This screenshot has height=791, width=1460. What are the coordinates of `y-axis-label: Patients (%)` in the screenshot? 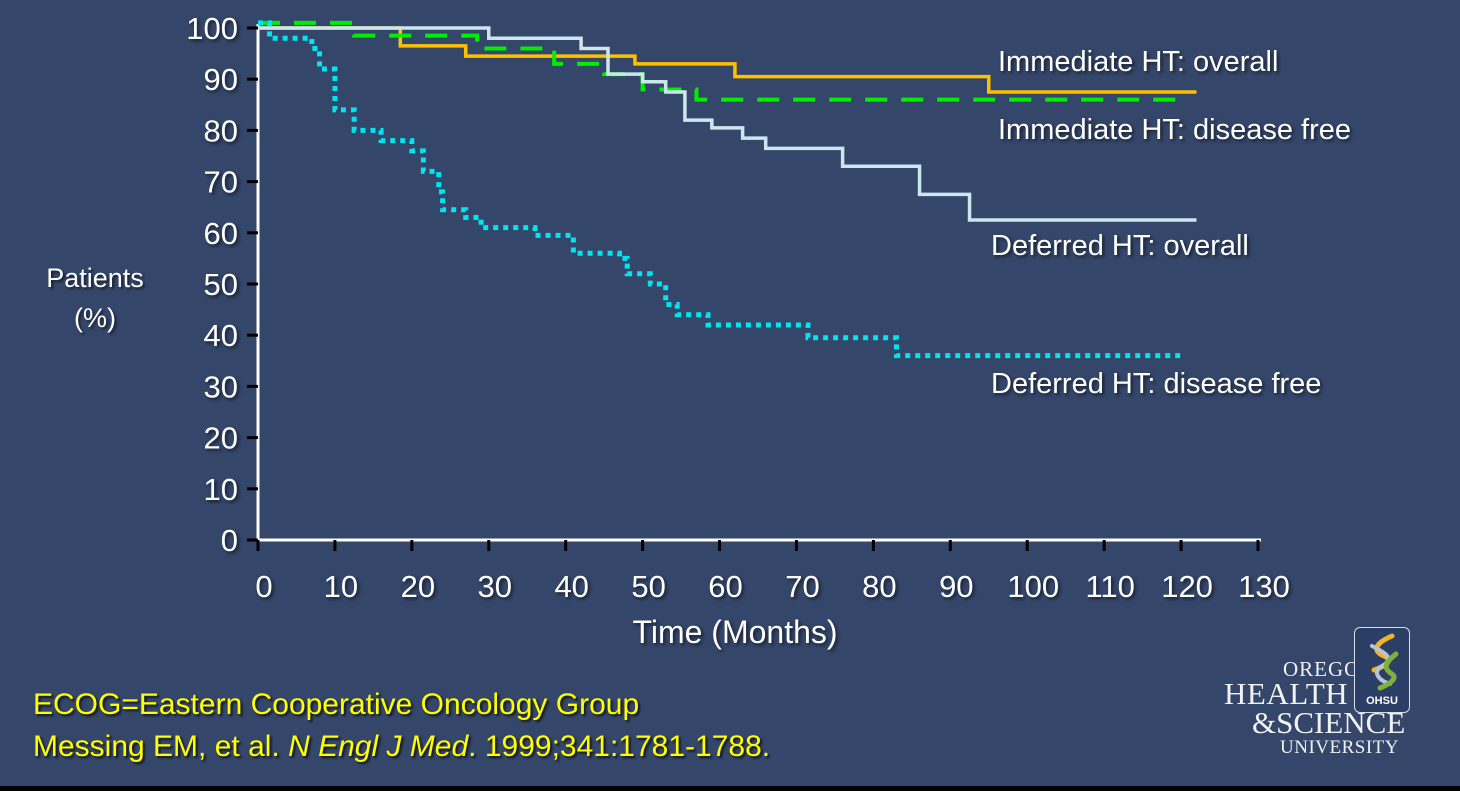 It's located at (95, 298).